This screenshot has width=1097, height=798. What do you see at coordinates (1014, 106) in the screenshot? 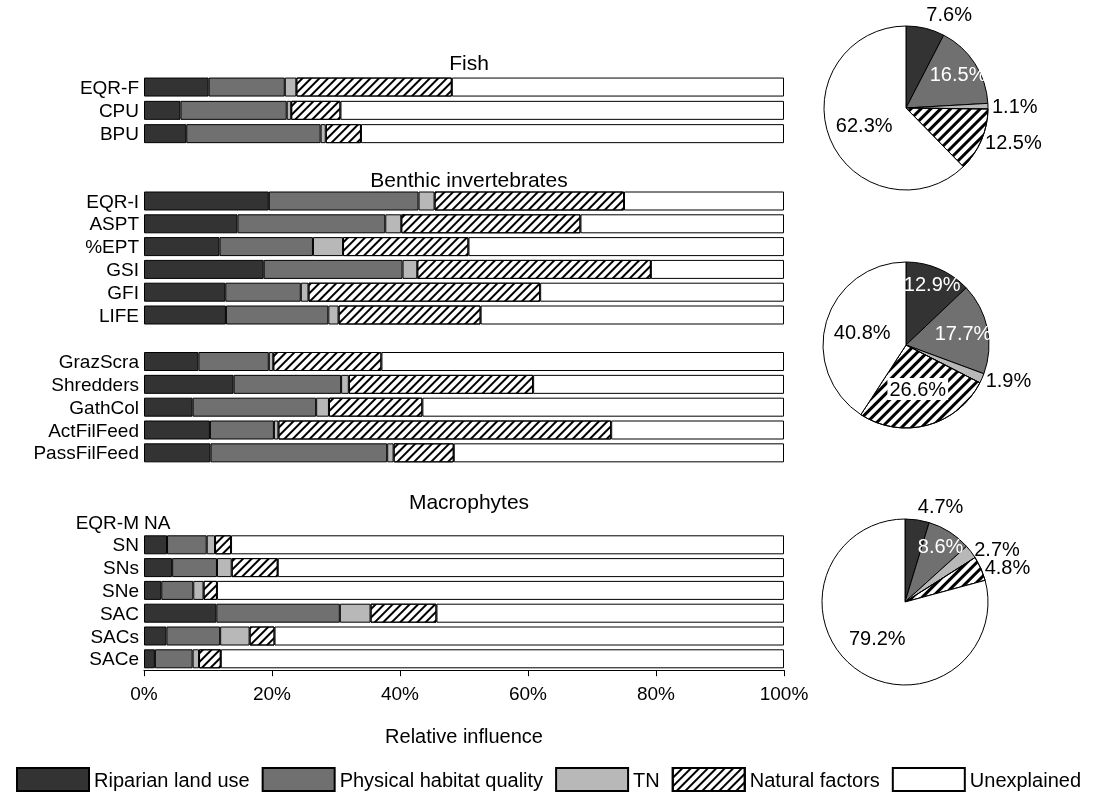
I see `data-label: 1.1%` at bounding box center [1014, 106].